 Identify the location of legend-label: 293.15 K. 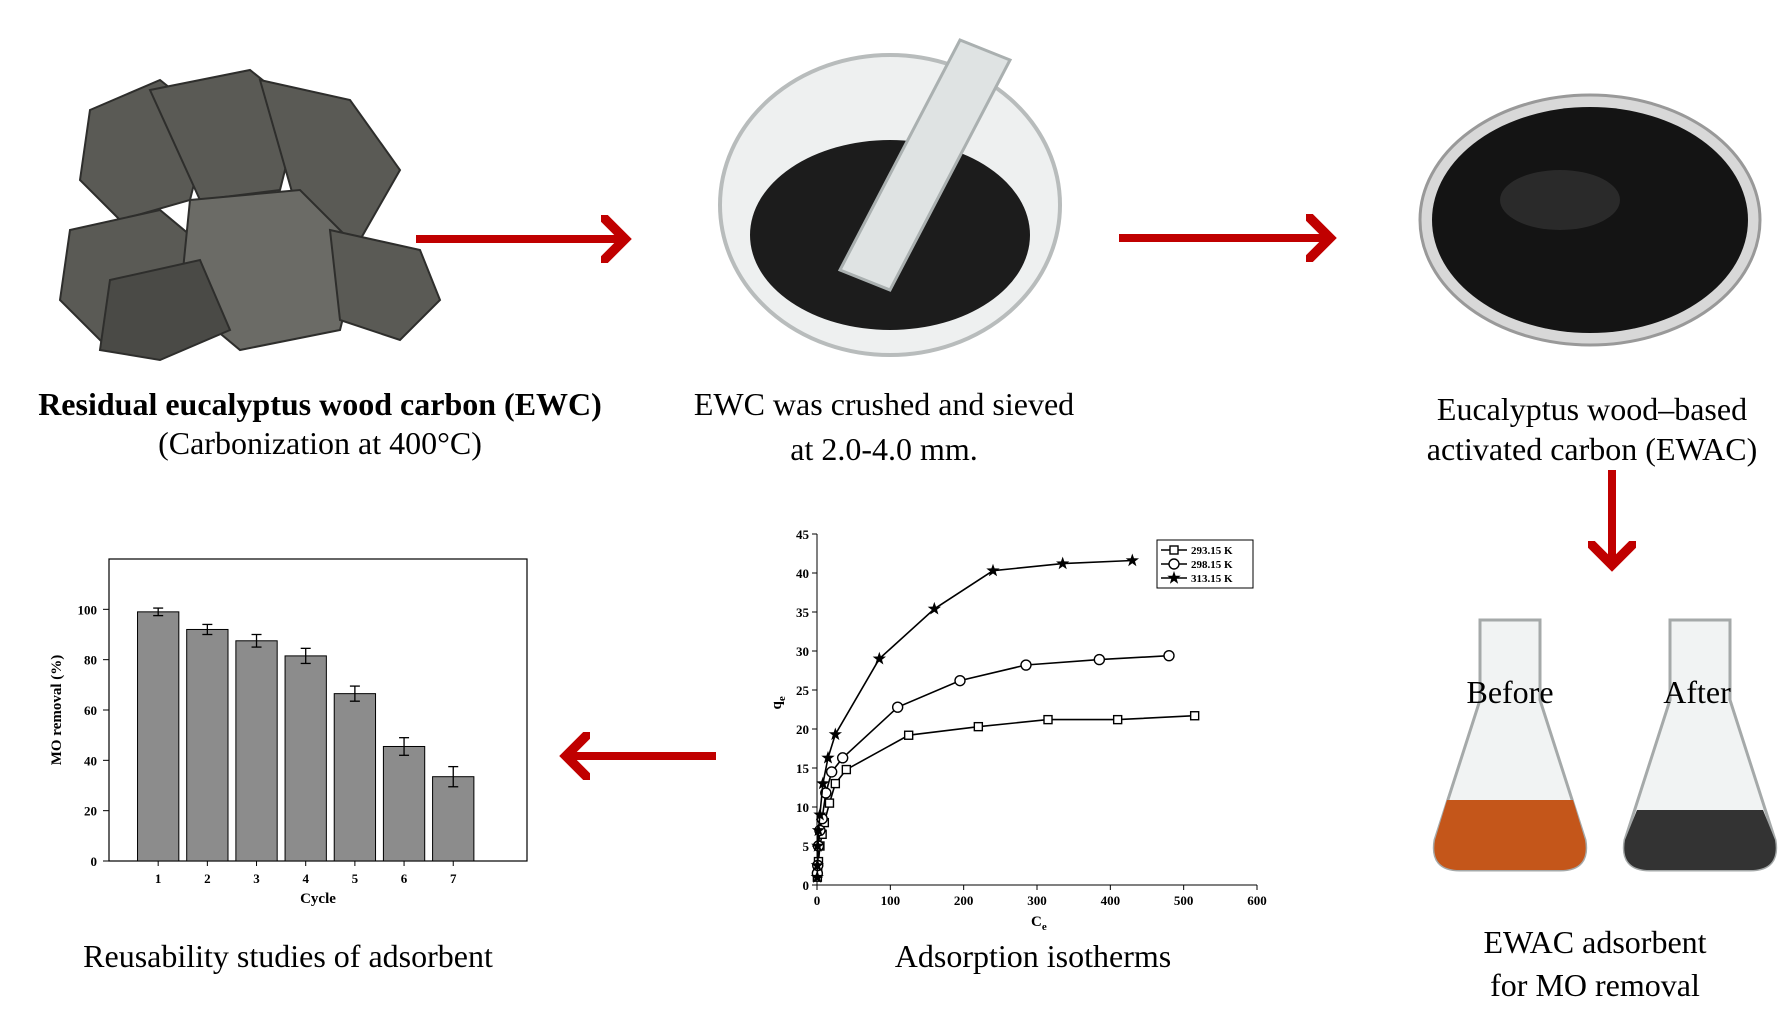
(1212, 551).